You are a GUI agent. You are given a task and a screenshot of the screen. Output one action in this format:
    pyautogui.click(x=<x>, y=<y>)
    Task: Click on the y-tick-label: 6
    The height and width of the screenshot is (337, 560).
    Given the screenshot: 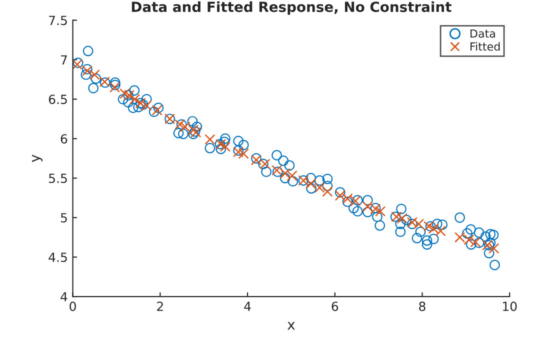 What is the action you would take?
    pyautogui.click(x=64, y=139)
    